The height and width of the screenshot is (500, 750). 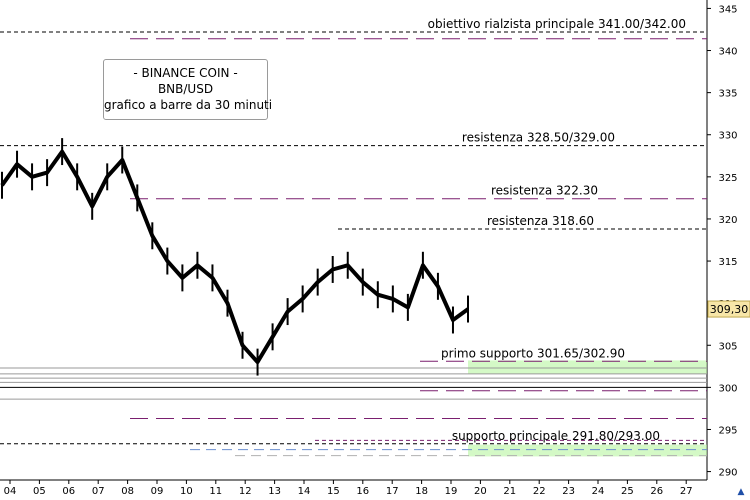 What do you see at coordinates (274, 491) in the screenshot?
I see `x-tick-label: 13` at bounding box center [274, 491].